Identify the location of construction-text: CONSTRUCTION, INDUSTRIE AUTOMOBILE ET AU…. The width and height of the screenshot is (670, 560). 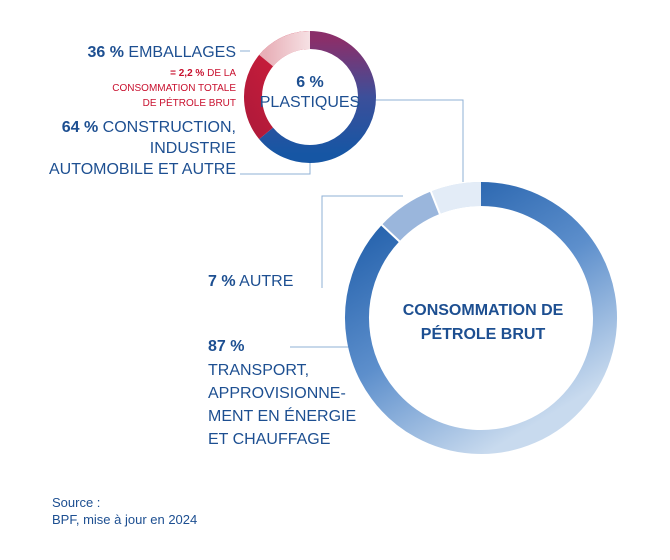
(142, 148).